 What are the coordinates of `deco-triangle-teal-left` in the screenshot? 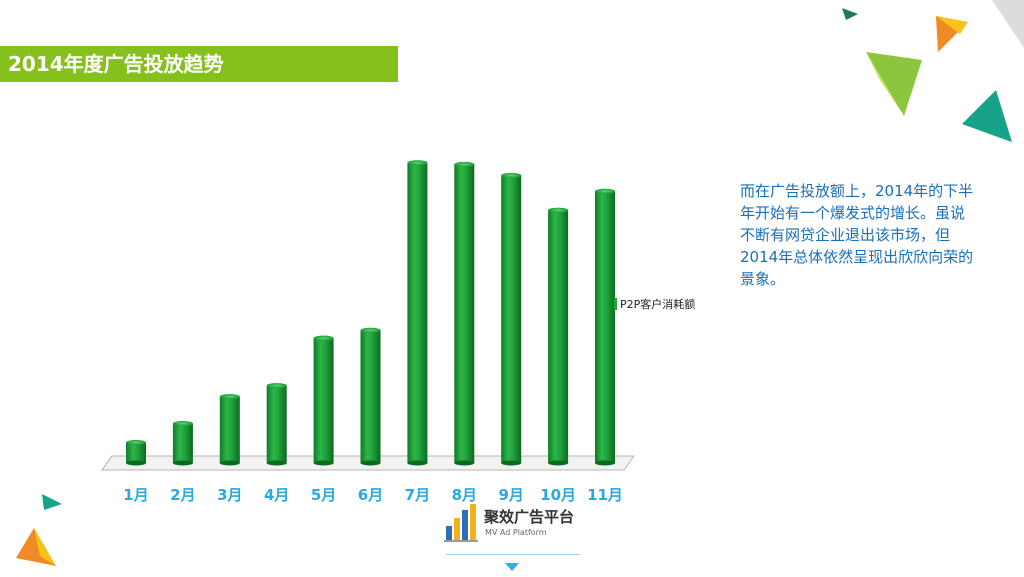 It's located at (52, 502).